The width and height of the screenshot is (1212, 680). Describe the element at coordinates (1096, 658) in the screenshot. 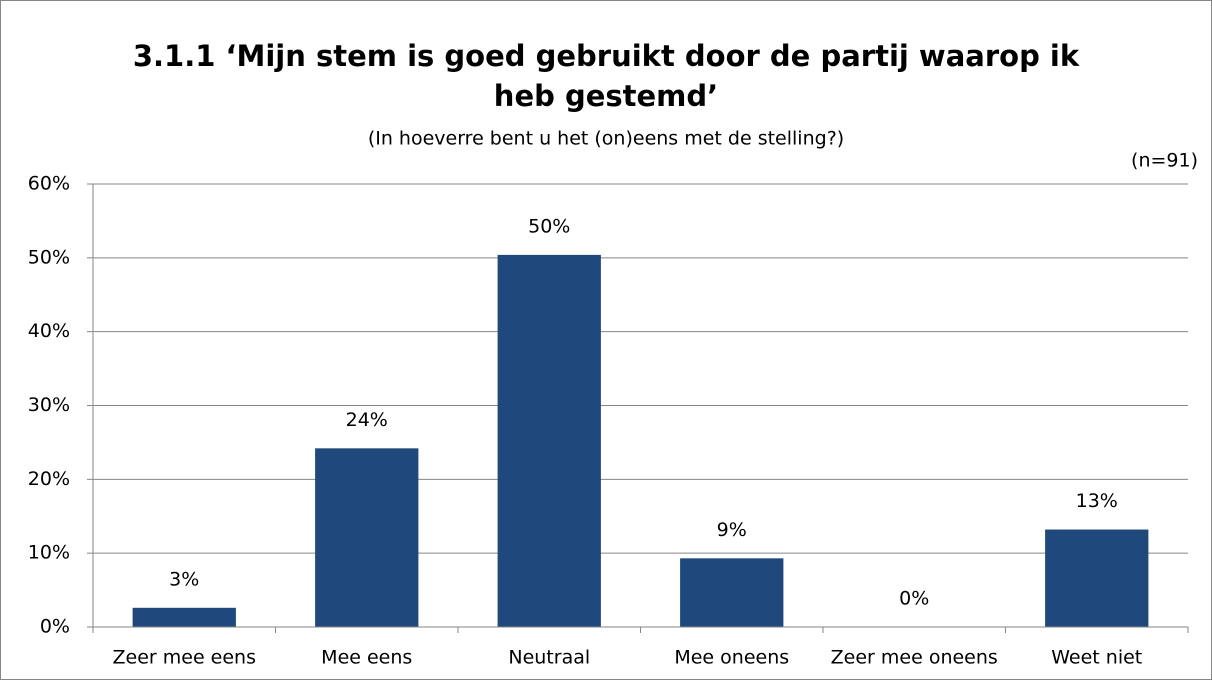

I see `x-tick-label: Weet niet` at that location.